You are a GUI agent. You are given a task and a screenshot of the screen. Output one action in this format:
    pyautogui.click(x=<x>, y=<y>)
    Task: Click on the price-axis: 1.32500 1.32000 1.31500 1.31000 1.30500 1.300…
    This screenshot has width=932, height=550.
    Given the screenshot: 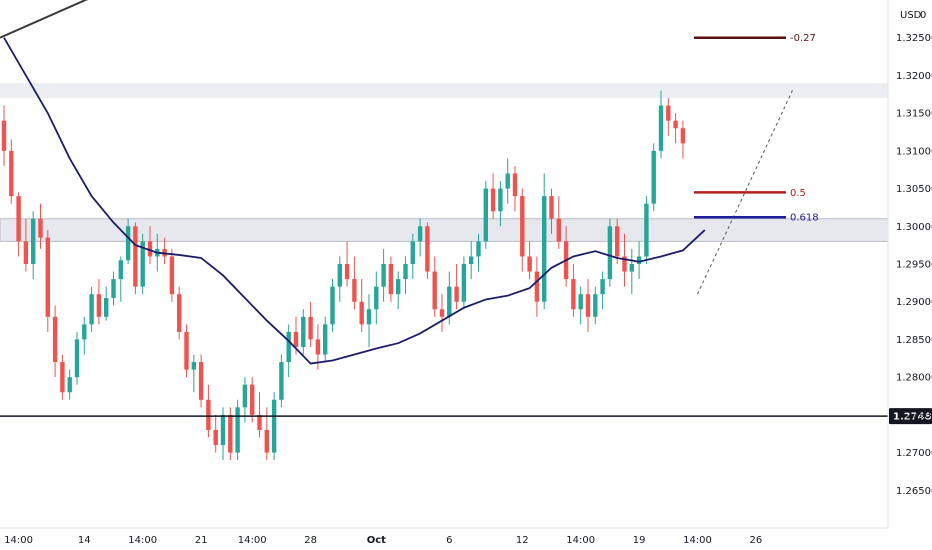 What is the action you would take?
    pyautogui.click(x=914, y=265)
    